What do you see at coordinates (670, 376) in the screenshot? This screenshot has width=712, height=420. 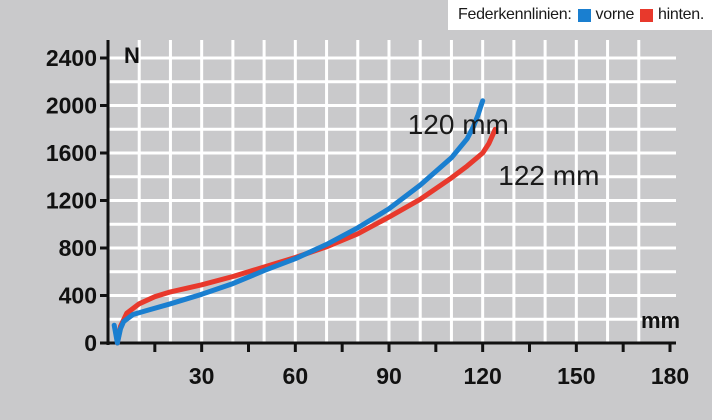 I see `x-tick-label: 180` at bounding box center [670, 376].